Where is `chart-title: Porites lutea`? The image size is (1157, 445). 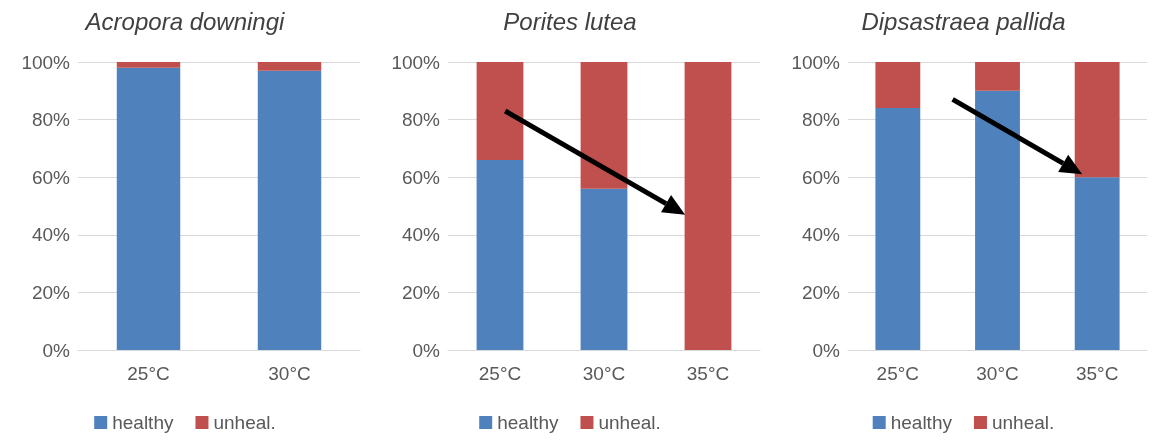 chart-title: Porites lutea is located at coordinates (570, 21).